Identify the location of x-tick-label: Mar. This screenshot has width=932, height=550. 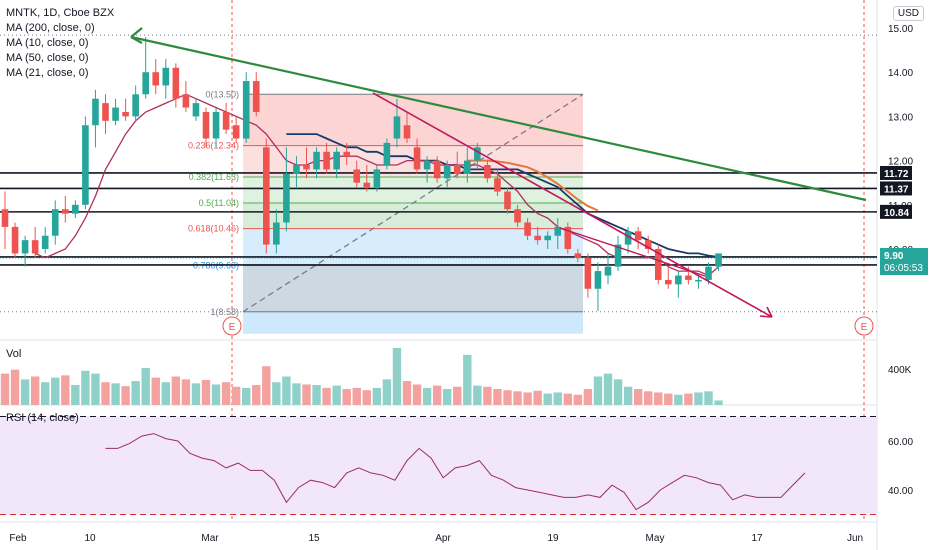
(210, 538).